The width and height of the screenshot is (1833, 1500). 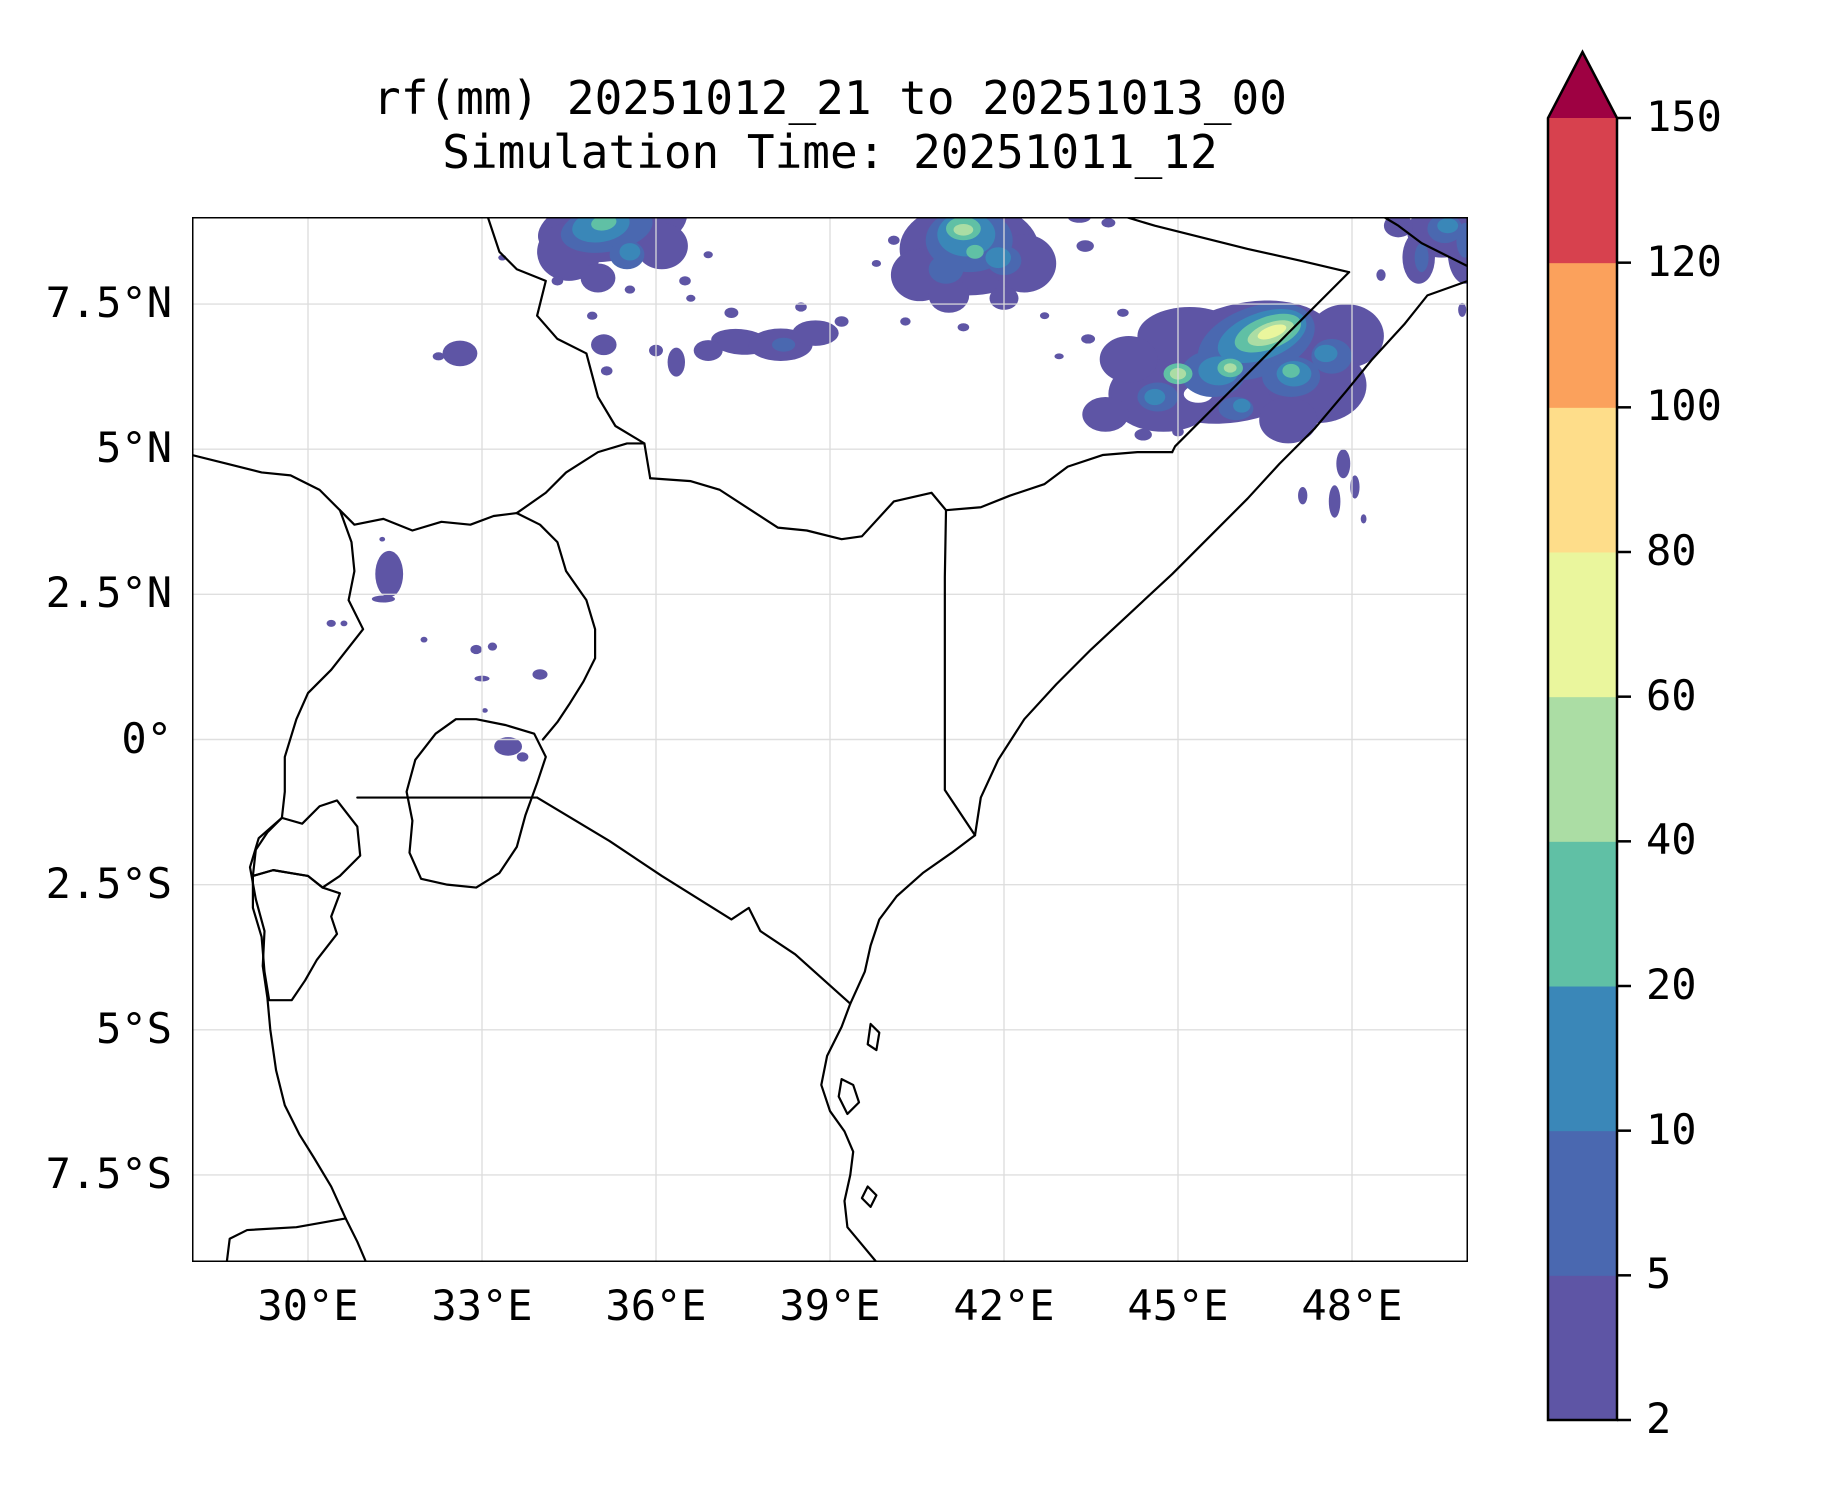 I want to click on y-tick-label: 2.5°N, so click(x=108, y=593).